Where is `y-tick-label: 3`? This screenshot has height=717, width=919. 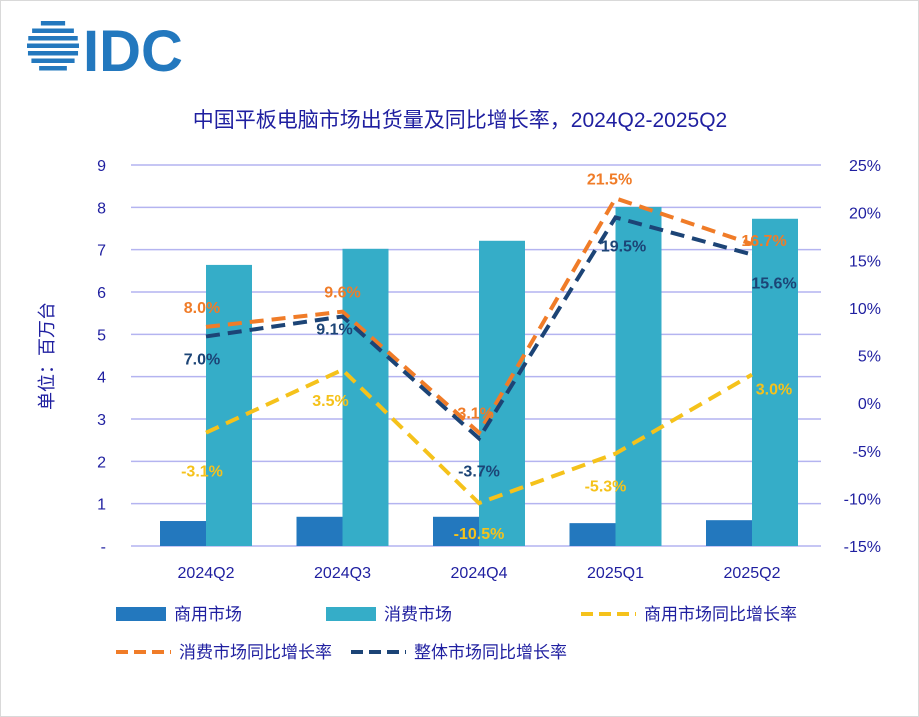 y-tick-label: 3 is located at coordinates (101, 420).